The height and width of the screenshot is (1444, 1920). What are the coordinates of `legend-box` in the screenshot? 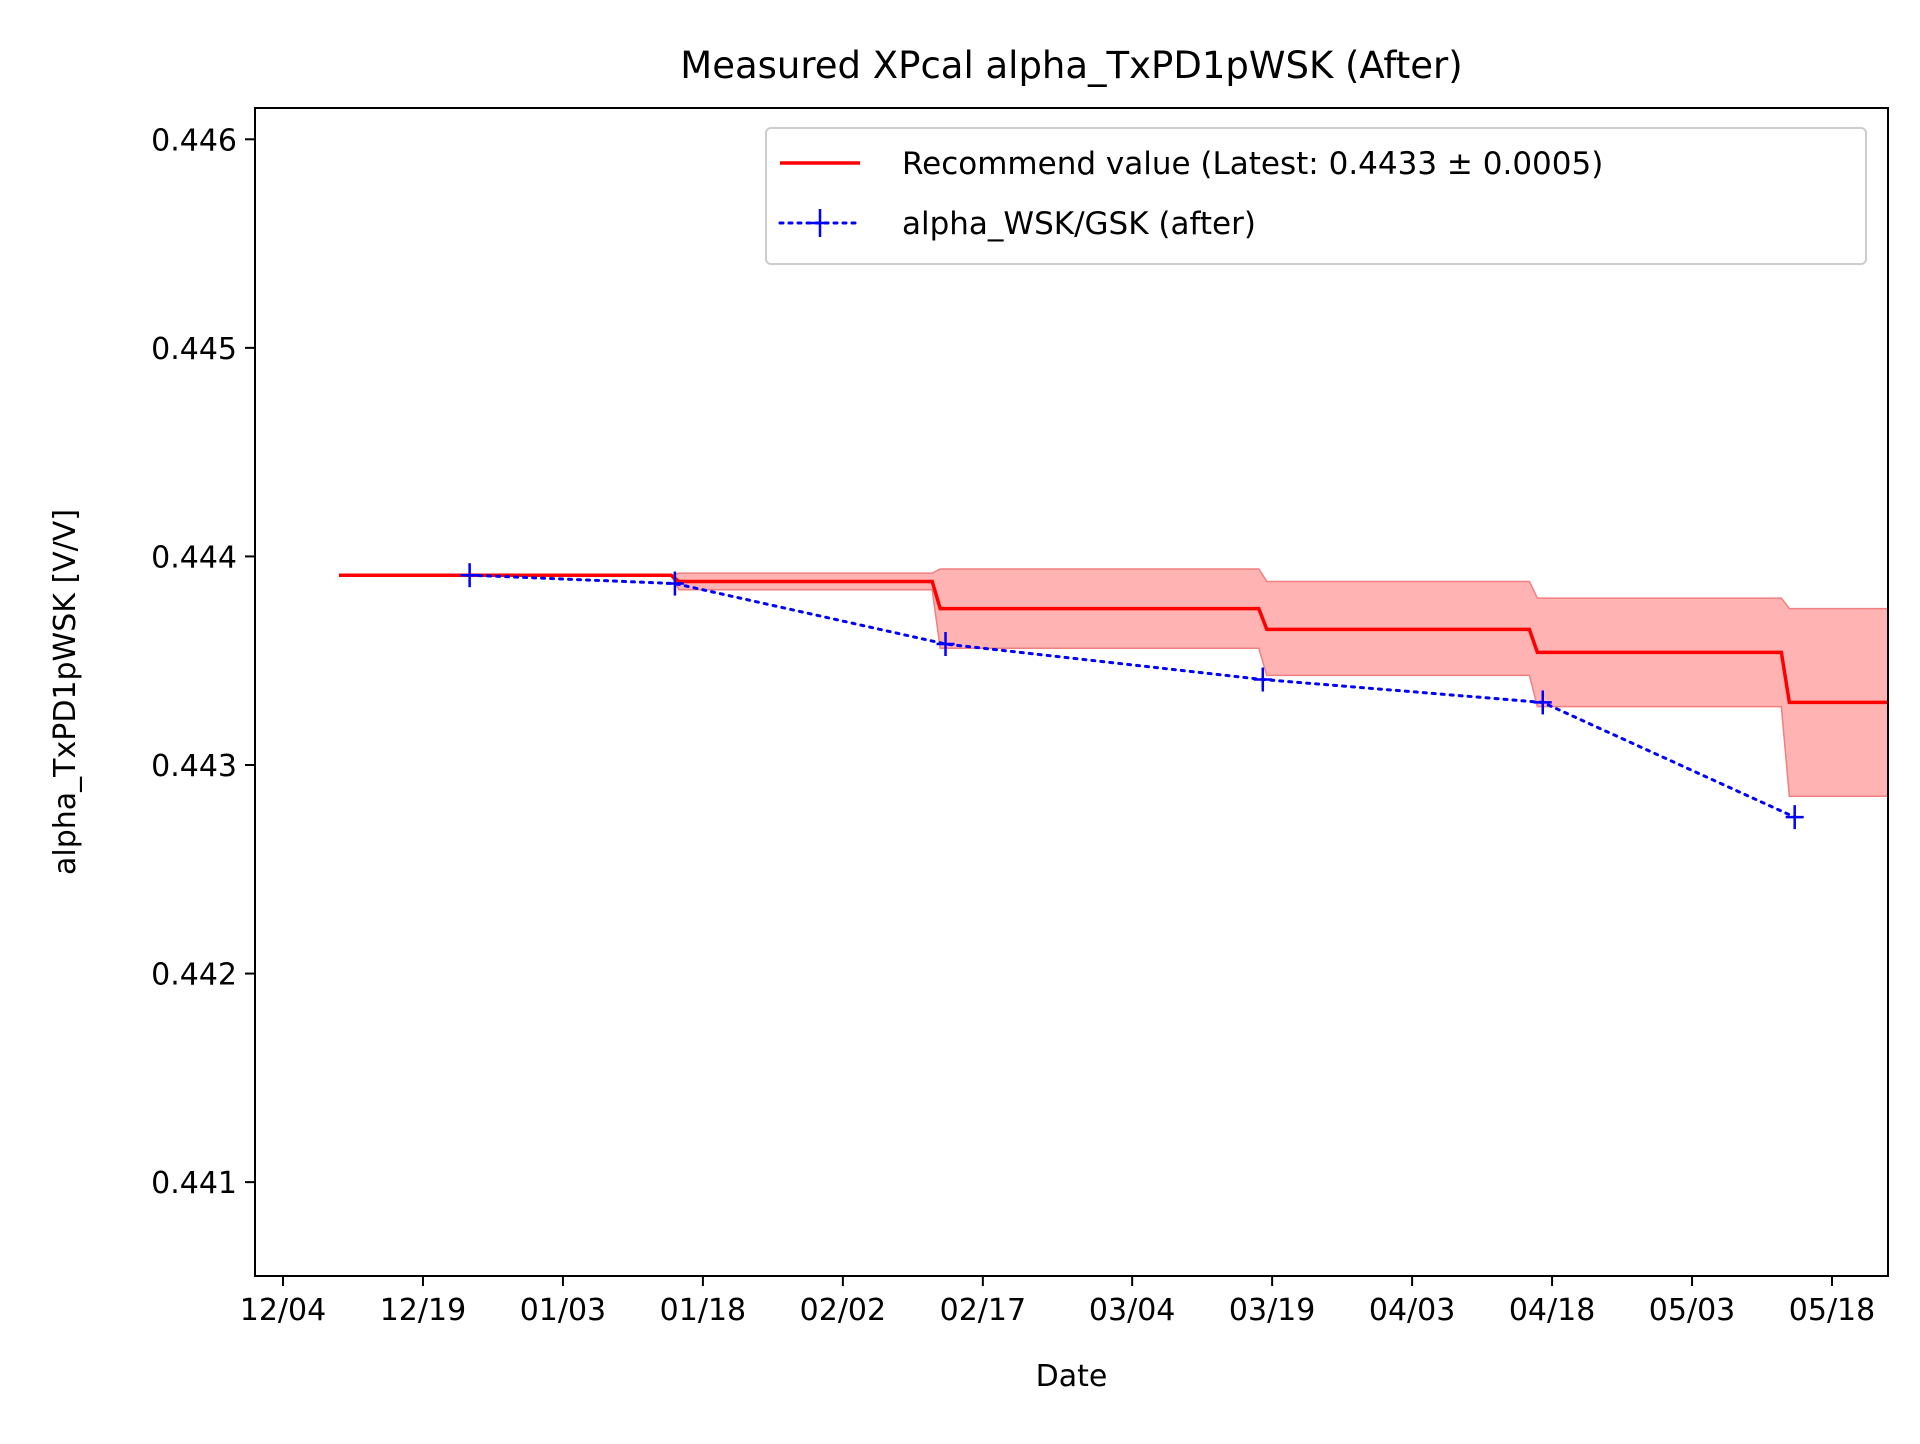 It's located at (1316, 196).